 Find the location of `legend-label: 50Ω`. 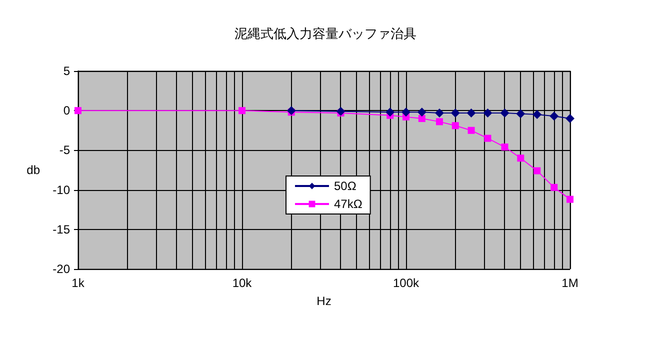

legend-label: 50Ω is located at coordinates (345, 186).